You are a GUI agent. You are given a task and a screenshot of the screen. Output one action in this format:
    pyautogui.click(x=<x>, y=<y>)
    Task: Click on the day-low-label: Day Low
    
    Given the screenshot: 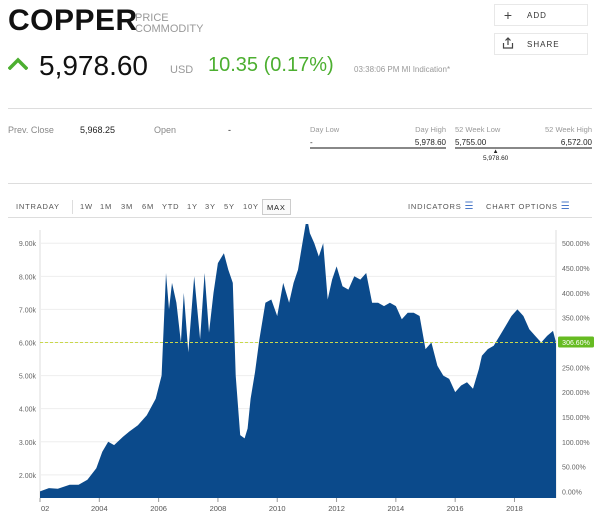 What is the action you would take?
    pyautogui.click(x=325, y=129)
    